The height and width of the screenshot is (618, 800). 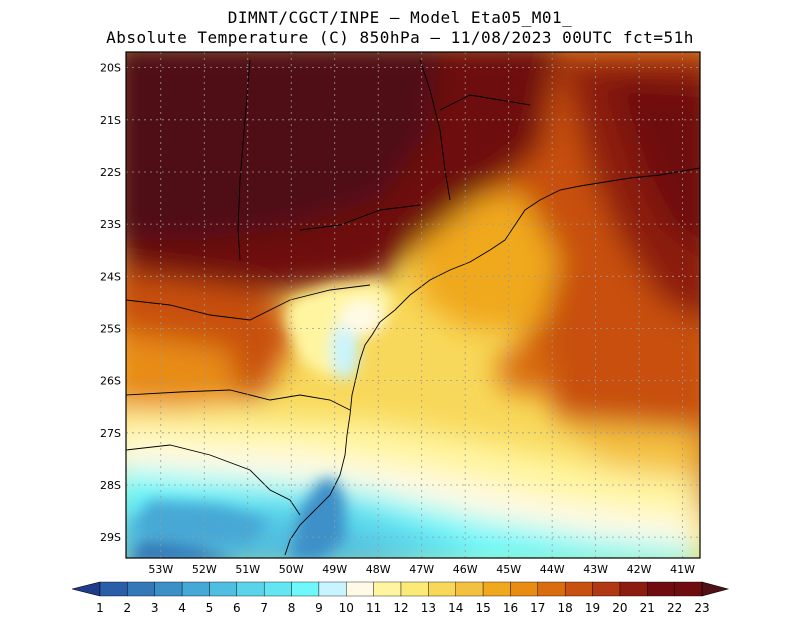 I want to click on colorbar-label: 10, so click(x=346, y=608).